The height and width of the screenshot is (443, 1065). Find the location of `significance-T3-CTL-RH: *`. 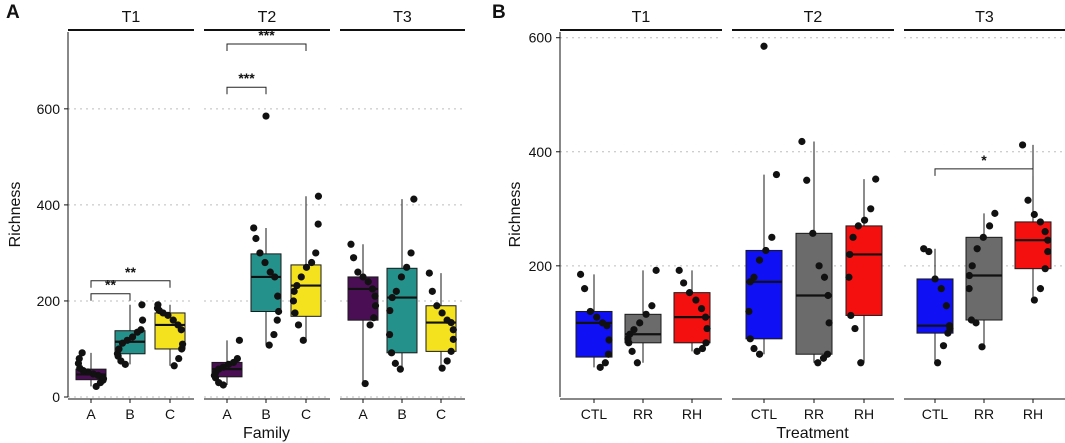

significance-T3-CTL-RH: * is located at coordinates (984, 164).